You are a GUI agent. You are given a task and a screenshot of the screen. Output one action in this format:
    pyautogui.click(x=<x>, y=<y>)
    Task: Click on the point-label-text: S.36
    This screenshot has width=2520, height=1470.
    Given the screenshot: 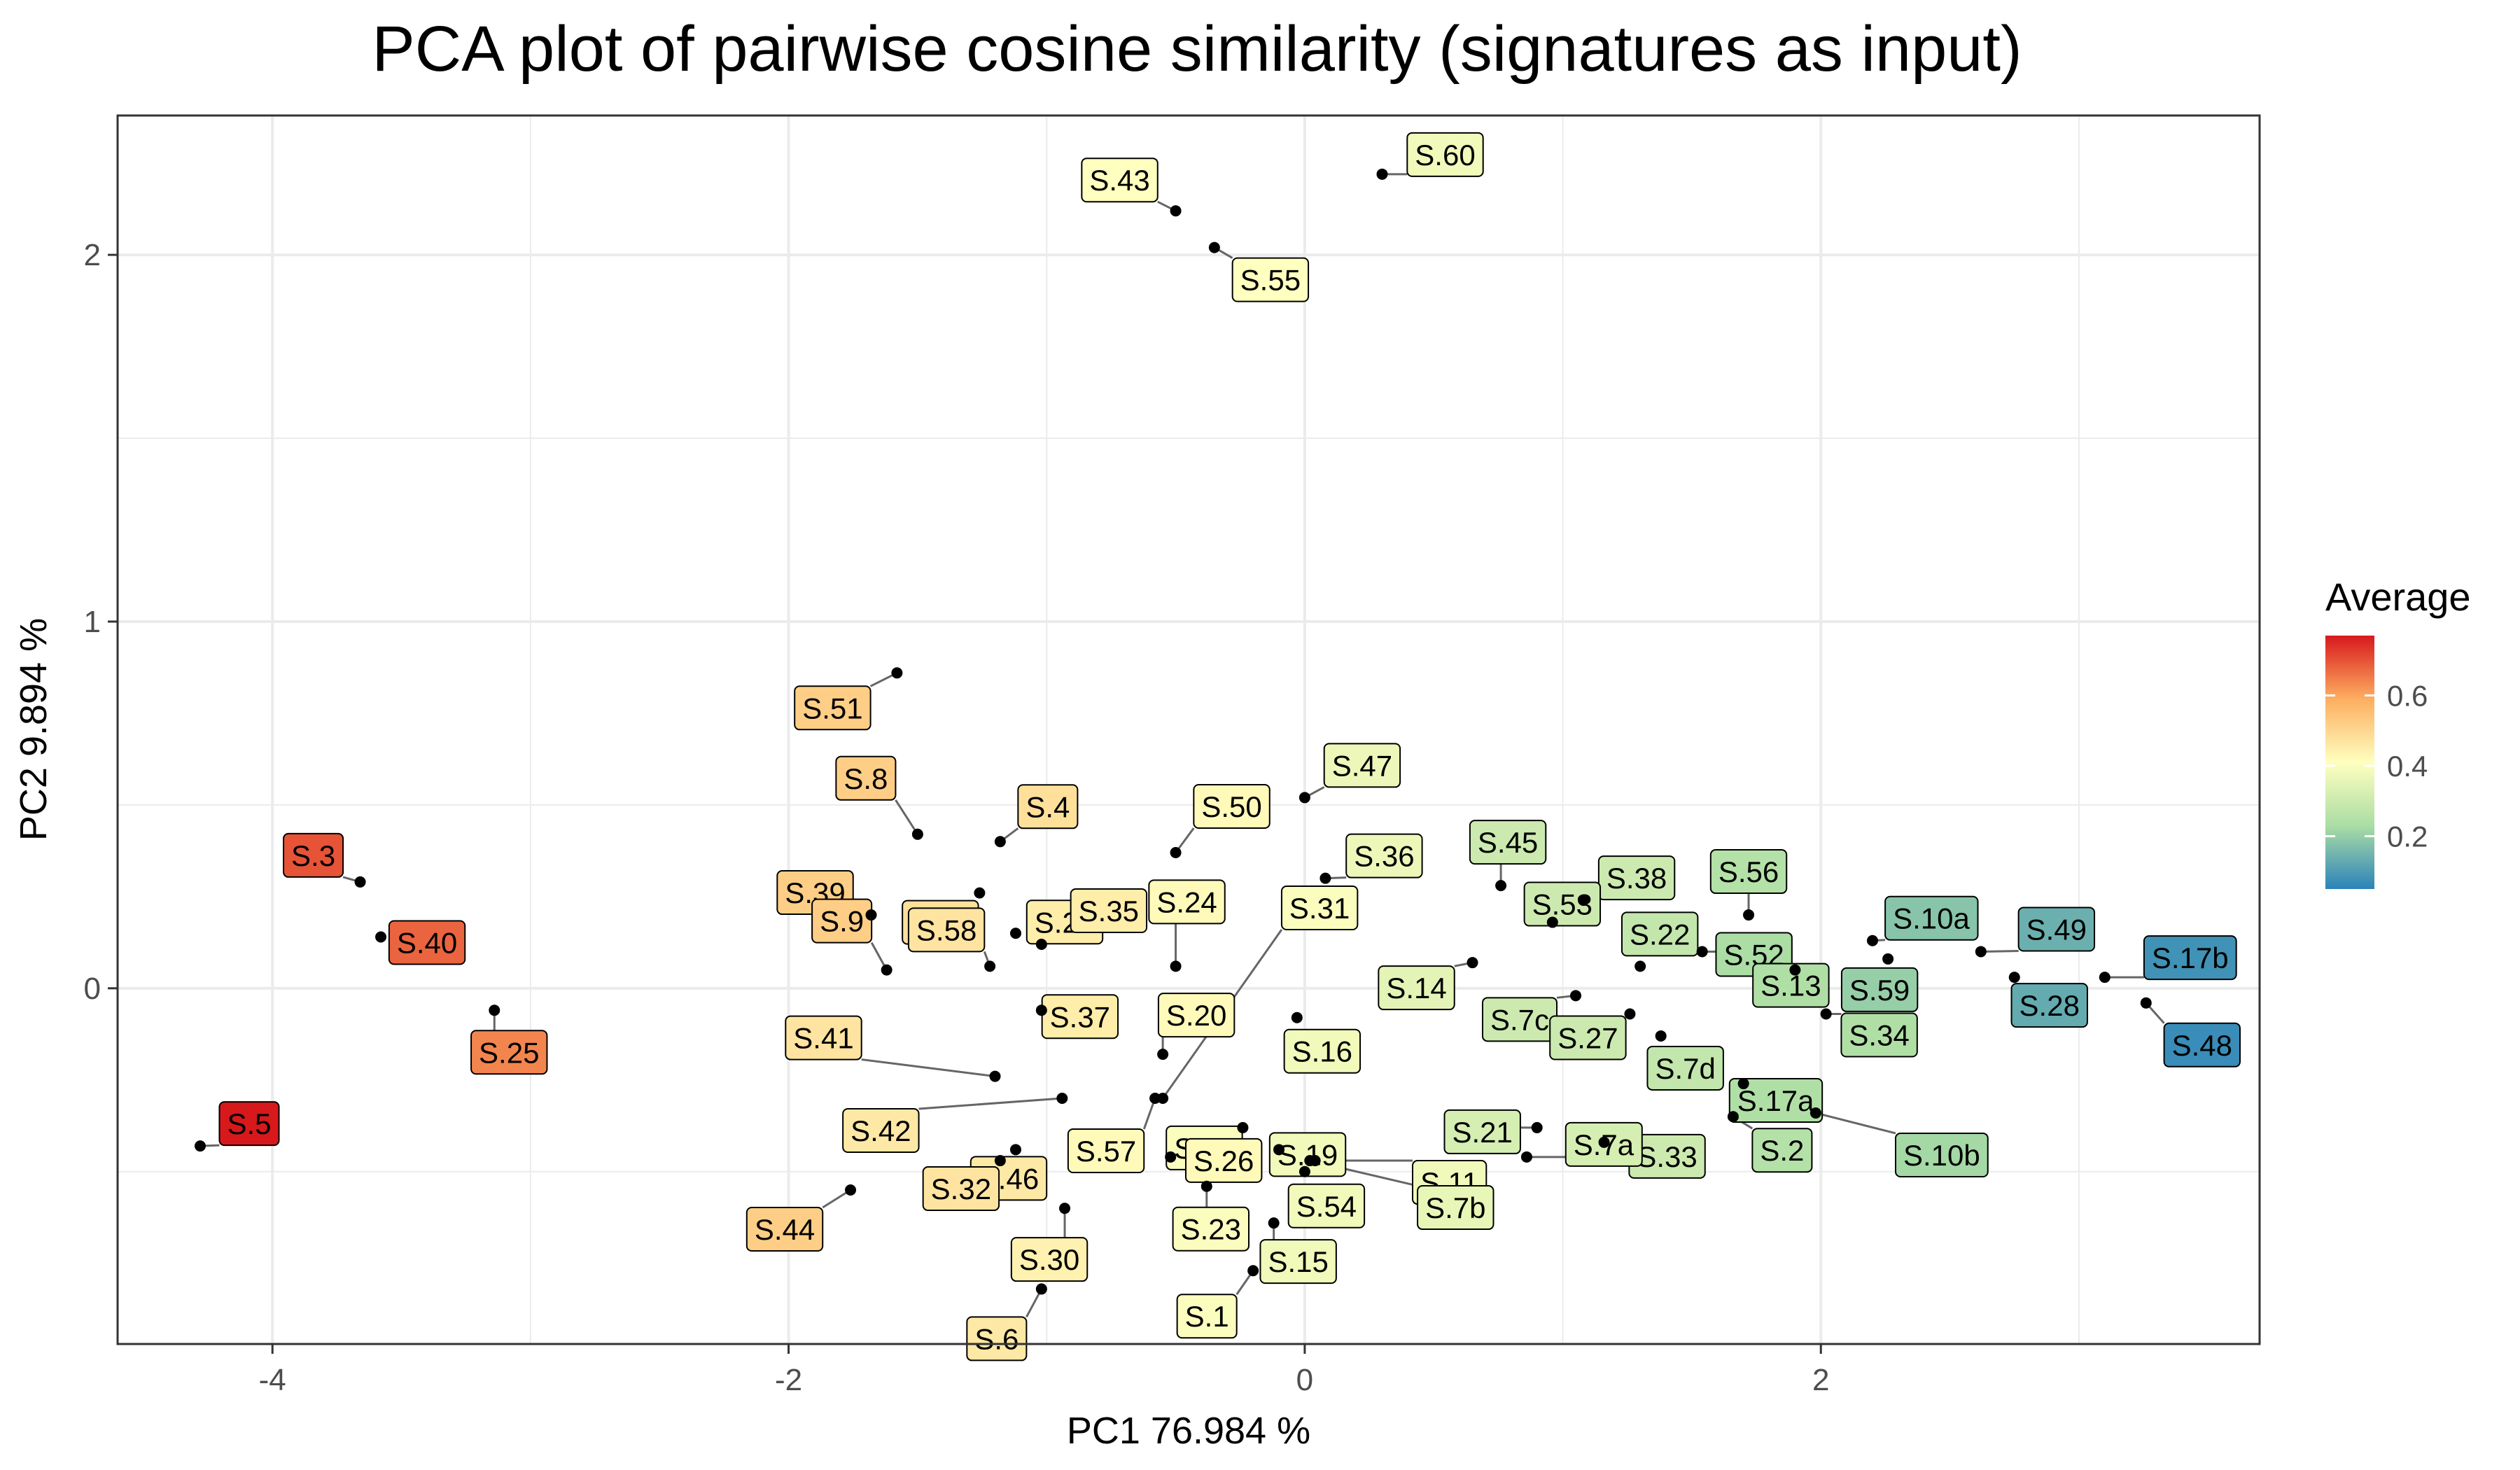 What is the action you would take?
    pyautogui.click(x=1384, y=856)
    